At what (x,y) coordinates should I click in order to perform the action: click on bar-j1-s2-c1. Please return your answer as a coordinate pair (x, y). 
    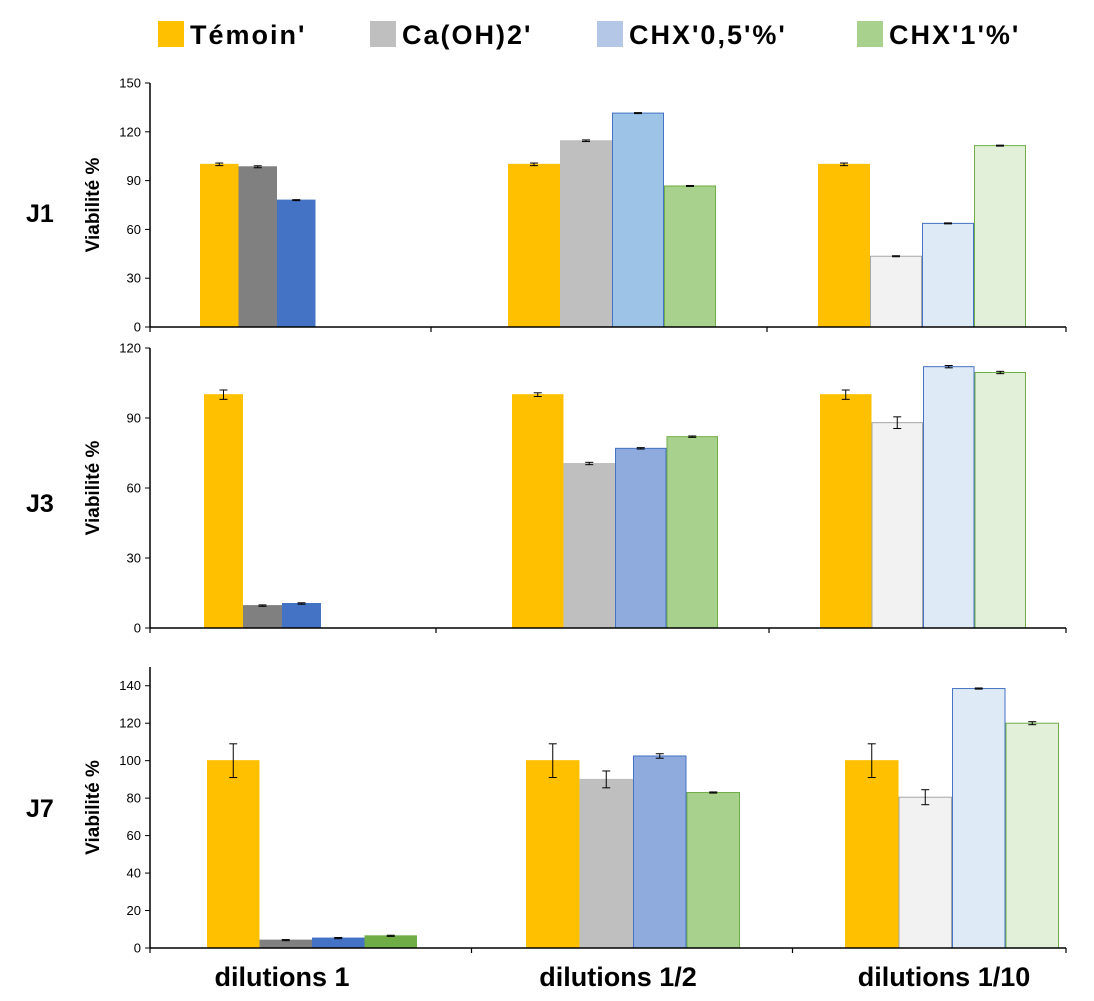
    Looking at the image, I should click on (638, 220).